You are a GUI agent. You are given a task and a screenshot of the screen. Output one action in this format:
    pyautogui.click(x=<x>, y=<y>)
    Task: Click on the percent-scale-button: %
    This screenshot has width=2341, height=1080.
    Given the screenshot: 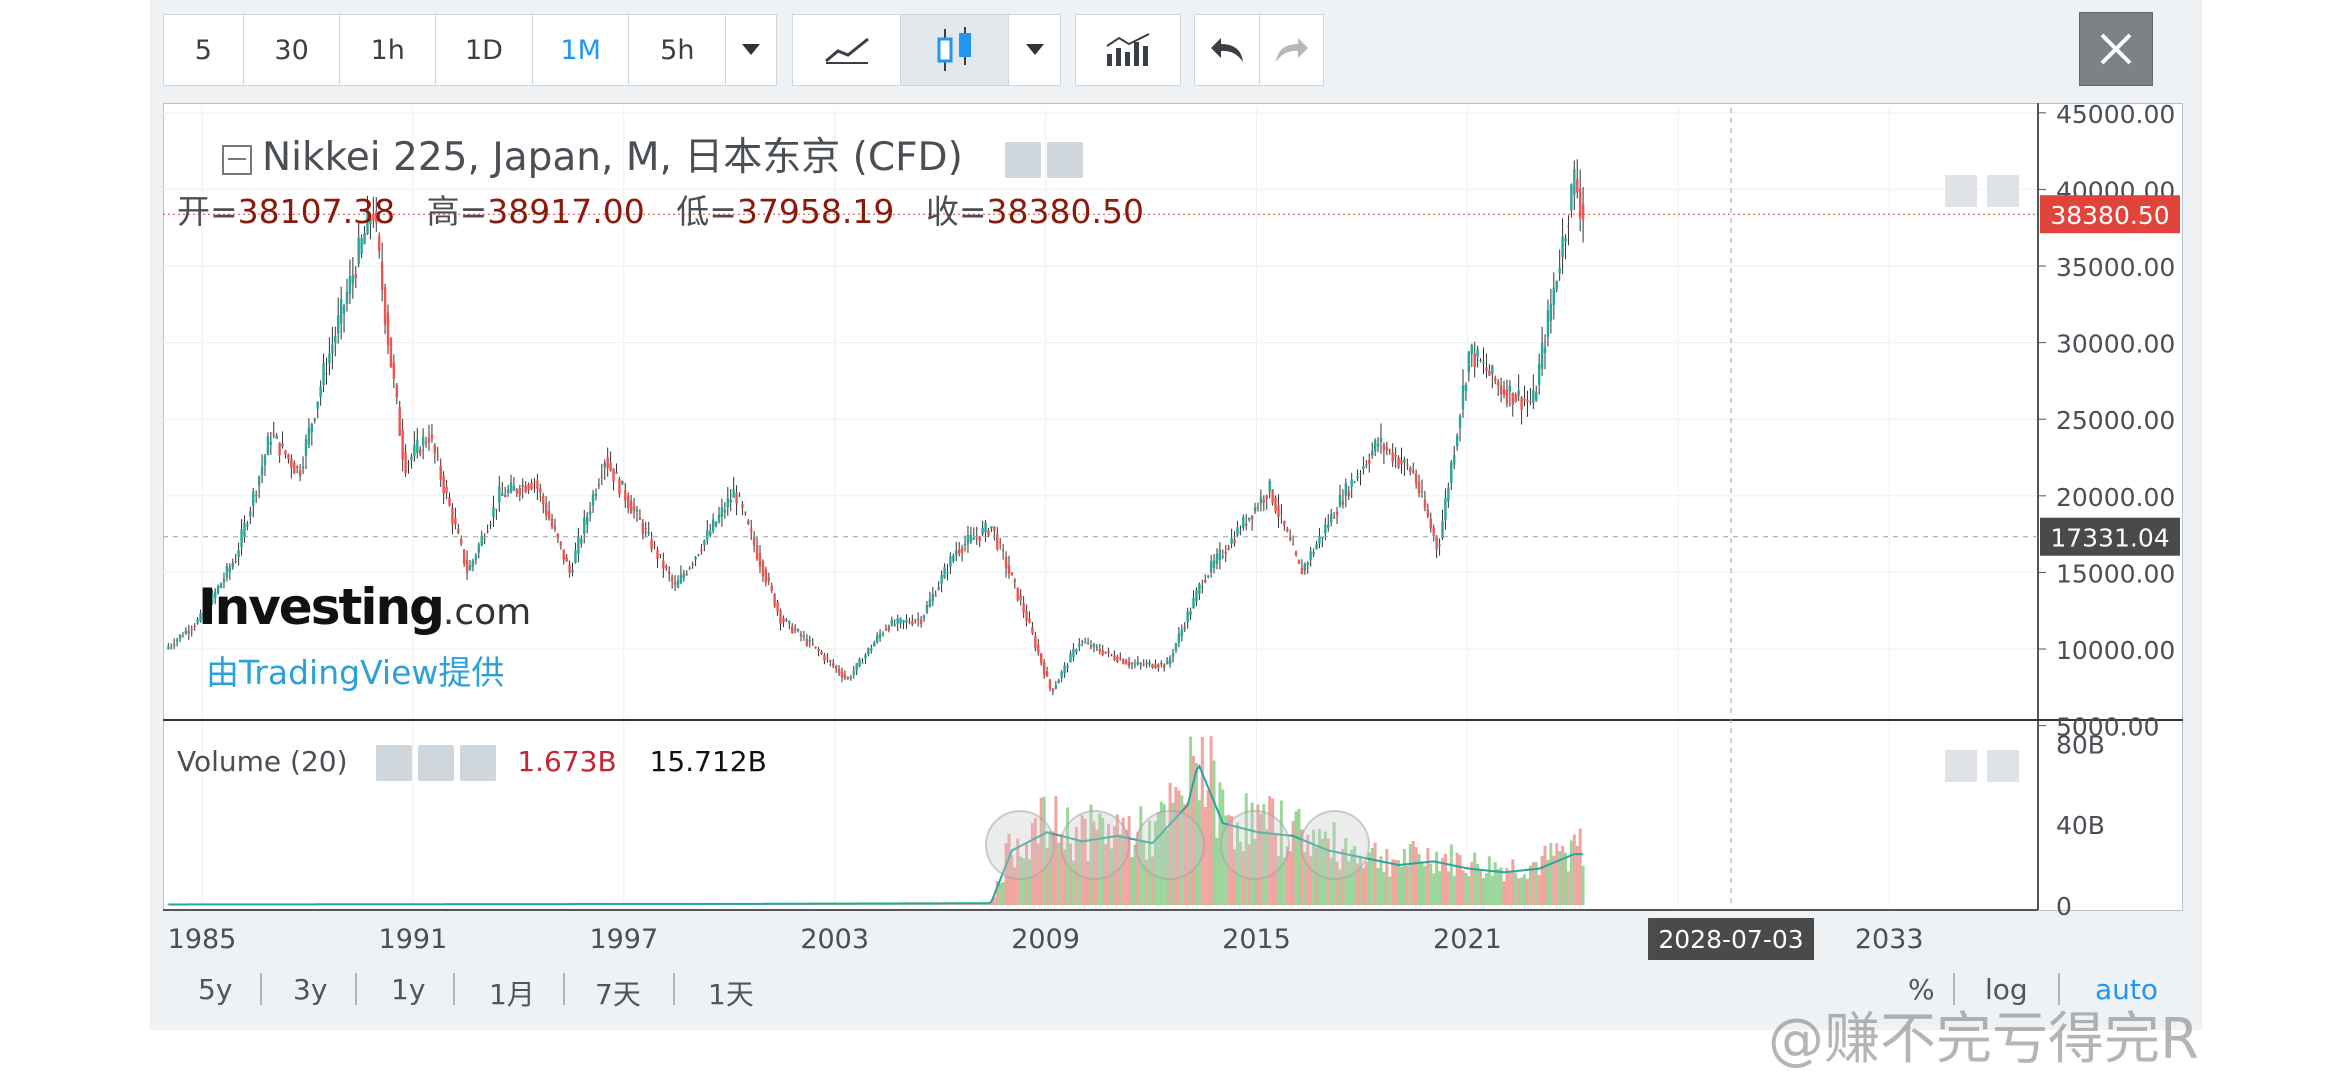 What is the action you would take?
    pyautogui.click(x=1921, y=989)
    